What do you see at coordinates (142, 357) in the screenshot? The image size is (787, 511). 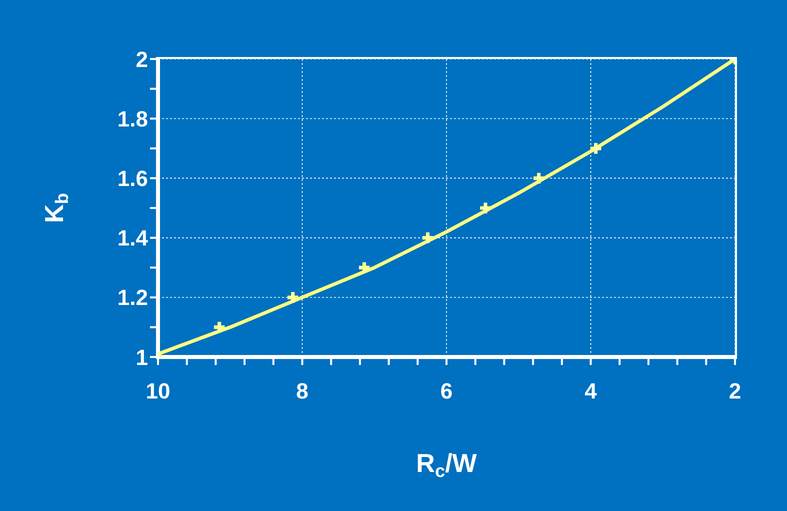 I see `y-tick-label: 1` at bounding box center [142, 357].